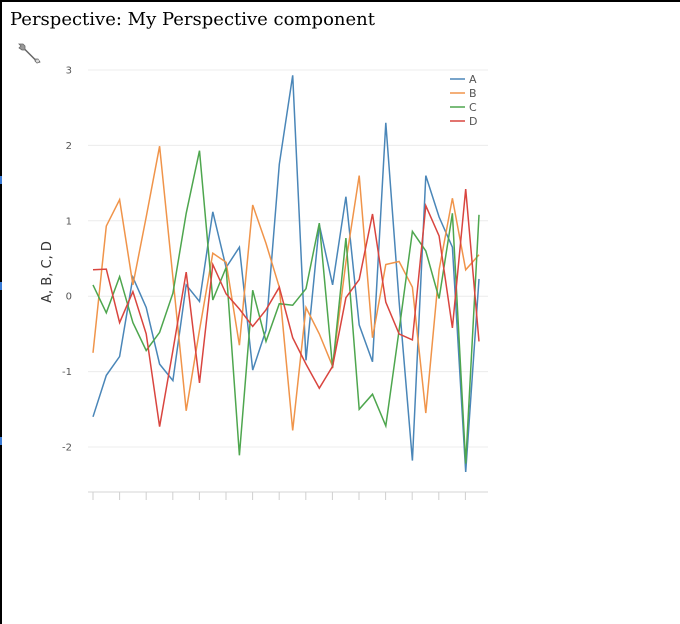 This screenshot has width=680, height=624. What do you see at coordinates (473, 107) in the screenshot?
I see `legend-label-C: C` at bounding box center [473, 107].